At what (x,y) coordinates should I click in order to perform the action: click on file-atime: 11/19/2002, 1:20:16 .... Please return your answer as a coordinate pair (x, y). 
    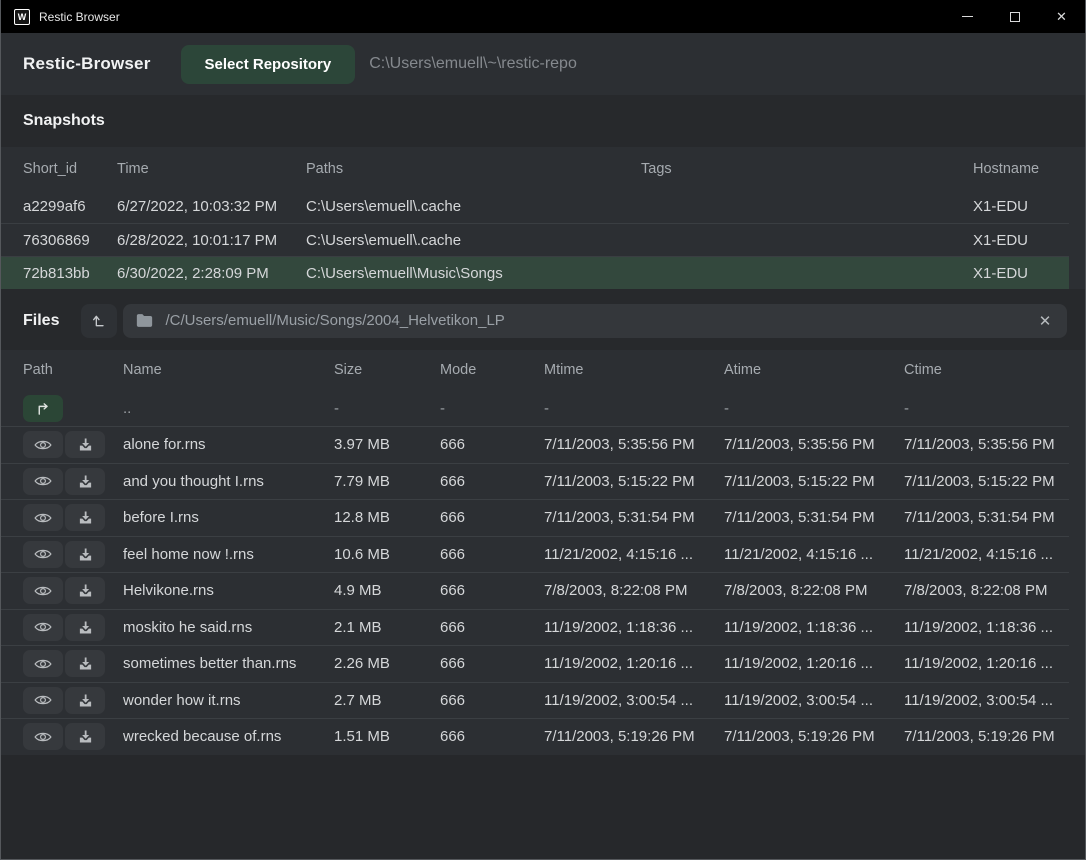
    Looking at the image, I should click on (799, 664).